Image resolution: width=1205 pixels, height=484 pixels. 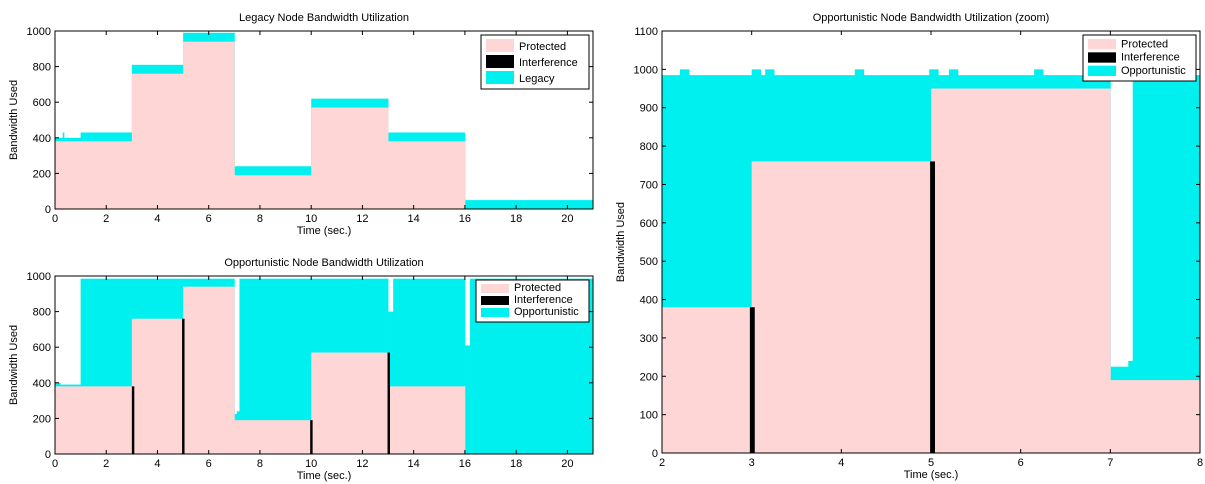 What do you see at coordinates (42, 419) in the screenshot?
I see `y-tick-label: 200` at bounding box center [42, 419].